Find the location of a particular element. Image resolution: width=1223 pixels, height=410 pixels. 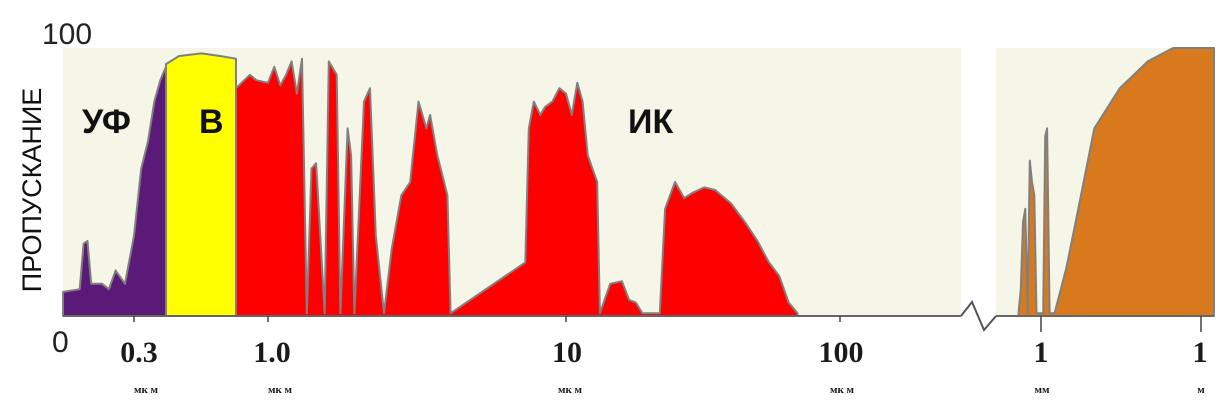

origin-label: 0 is located at coordinates (60, 342).